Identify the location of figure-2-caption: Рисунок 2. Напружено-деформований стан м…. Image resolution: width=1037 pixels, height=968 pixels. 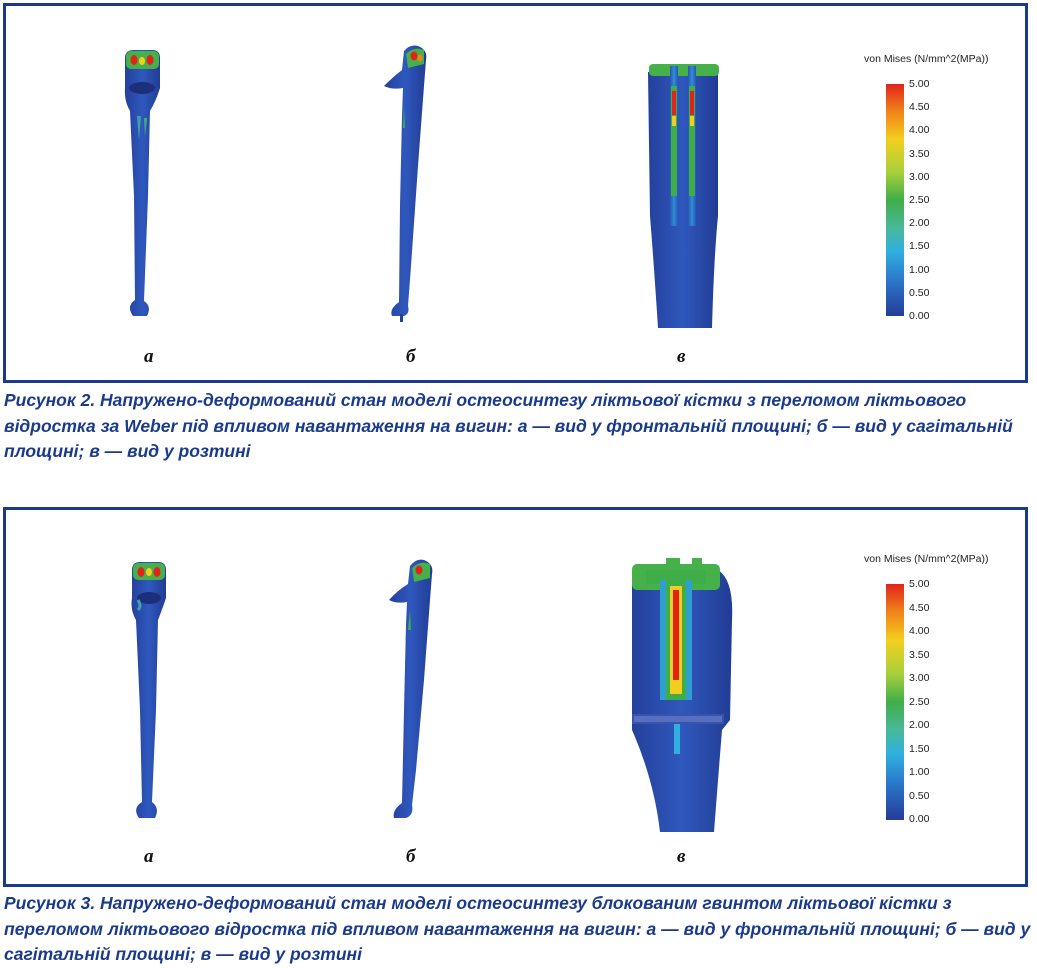
(508, 425).